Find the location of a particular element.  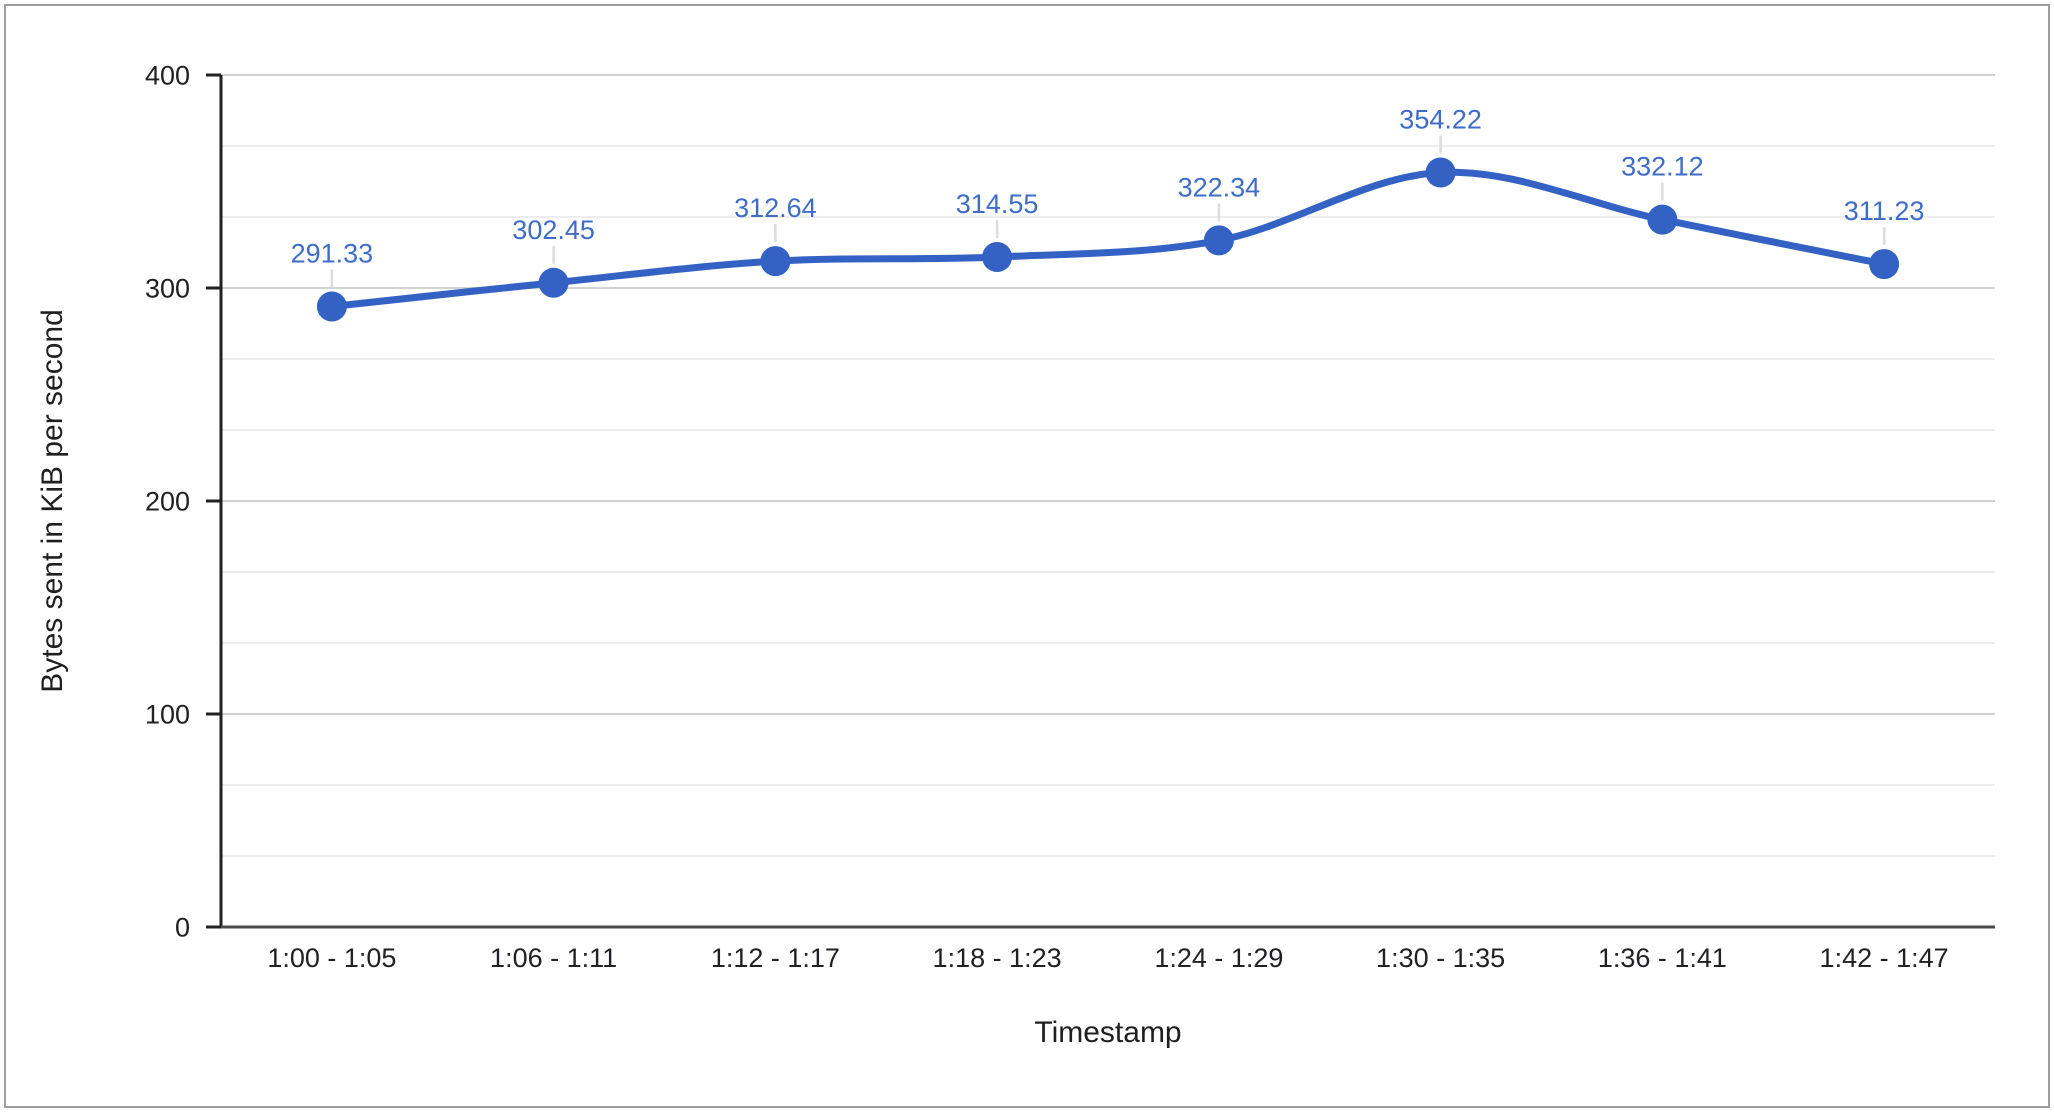

series-line is located at coordinates (1108, 239).